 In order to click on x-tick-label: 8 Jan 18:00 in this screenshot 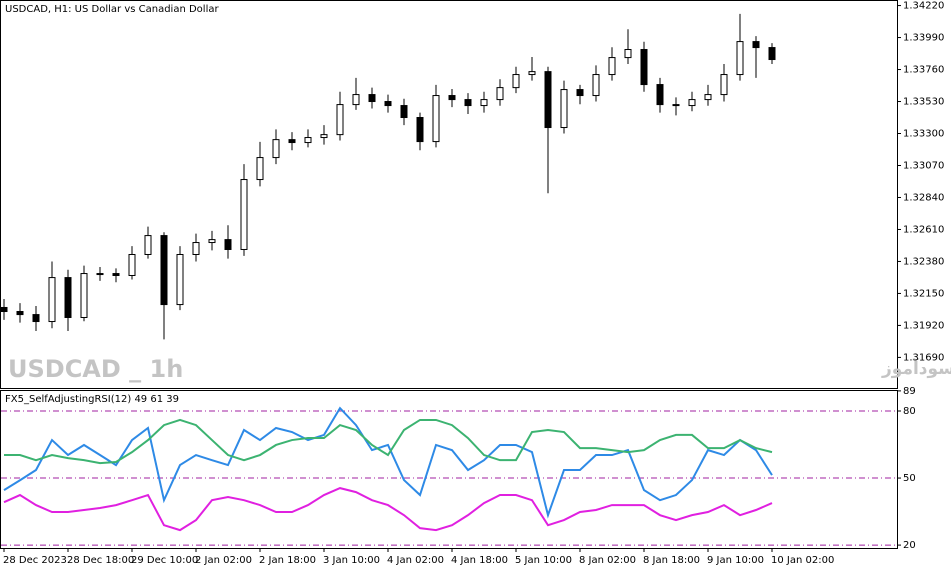, I will do `click(671, 560)`.